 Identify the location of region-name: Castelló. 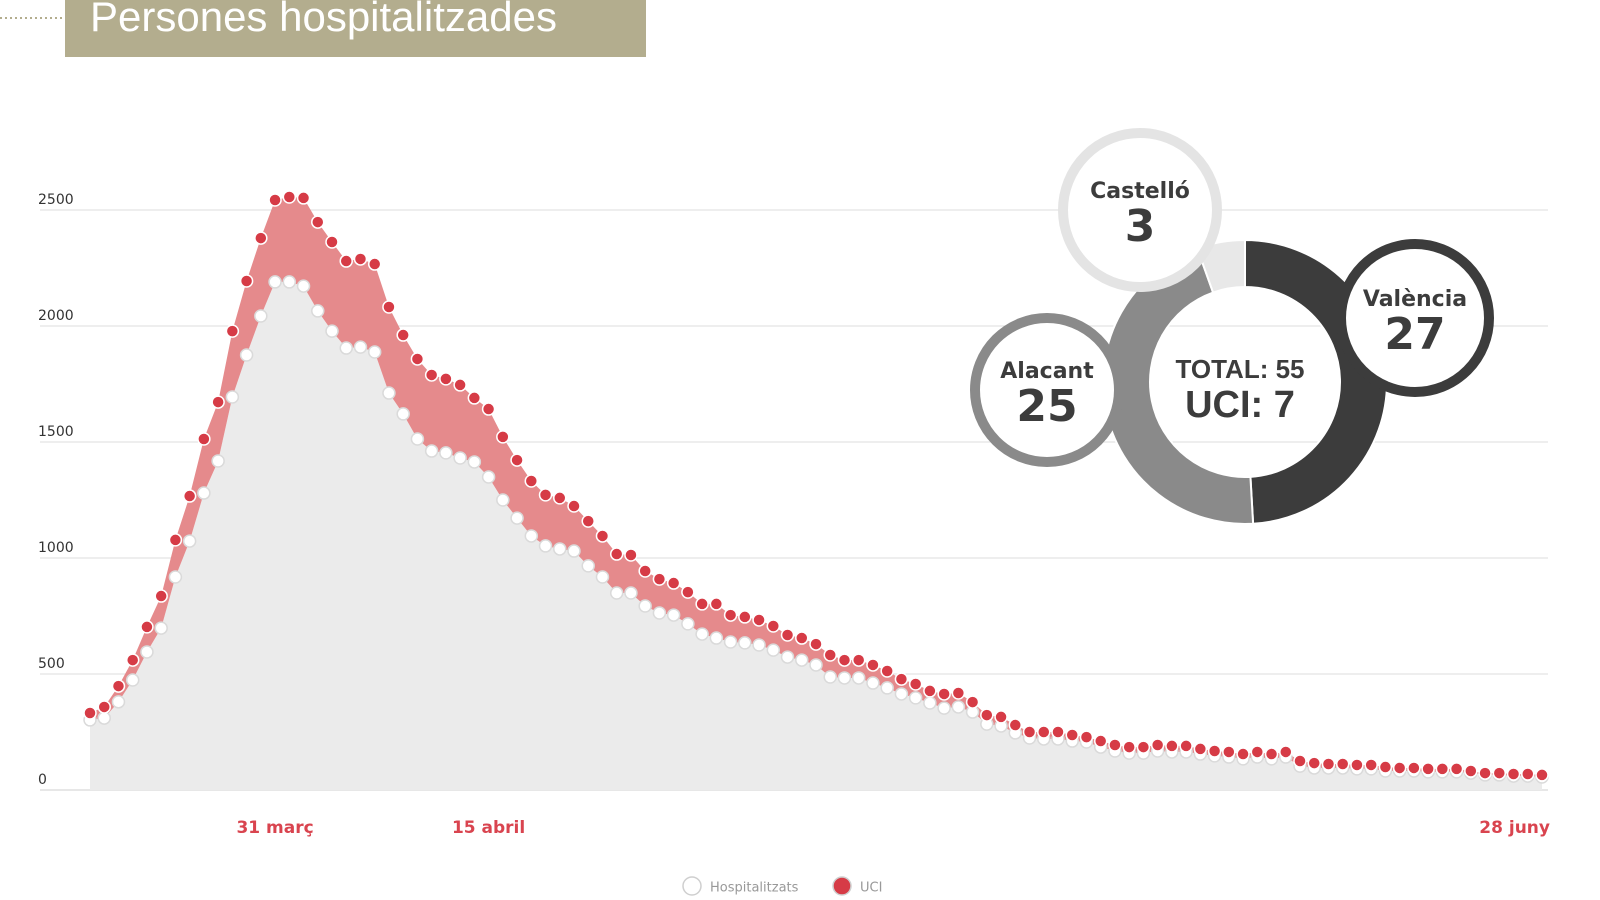
(1140, 191).